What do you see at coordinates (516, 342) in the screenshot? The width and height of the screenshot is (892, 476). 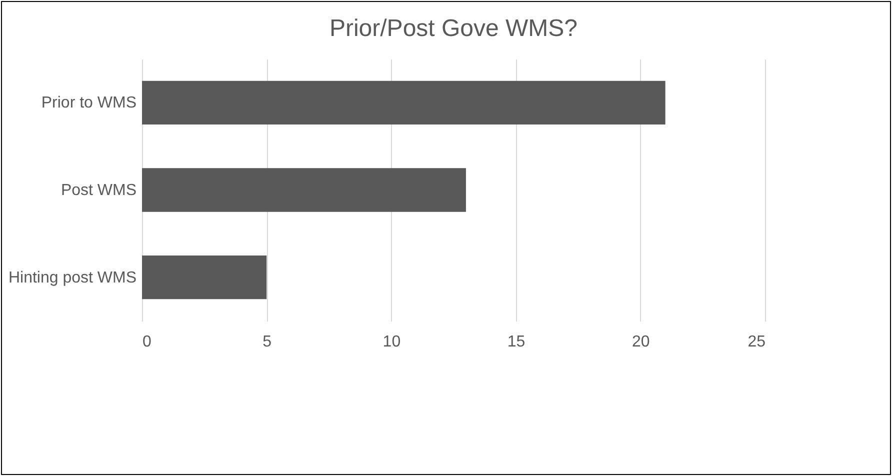 I see `x-tick-label: 15` at bounding box center [516, 342].